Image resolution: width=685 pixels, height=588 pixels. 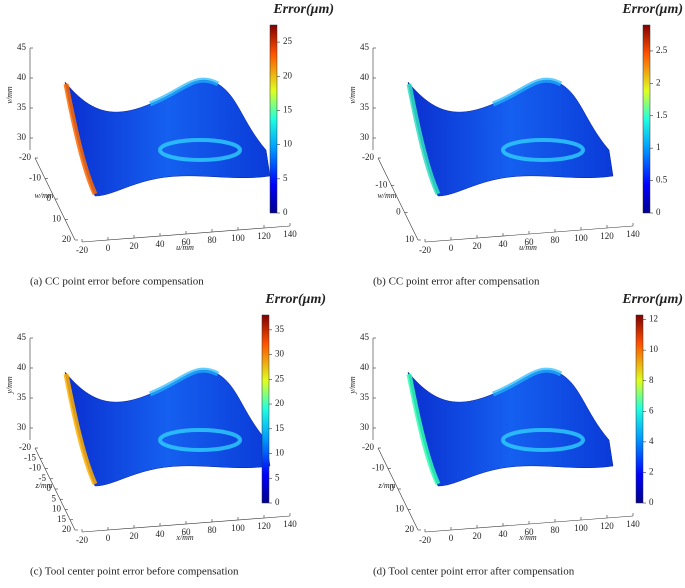 I want to click on colorbar-tick-label: 2, so click(x=658, y=82).